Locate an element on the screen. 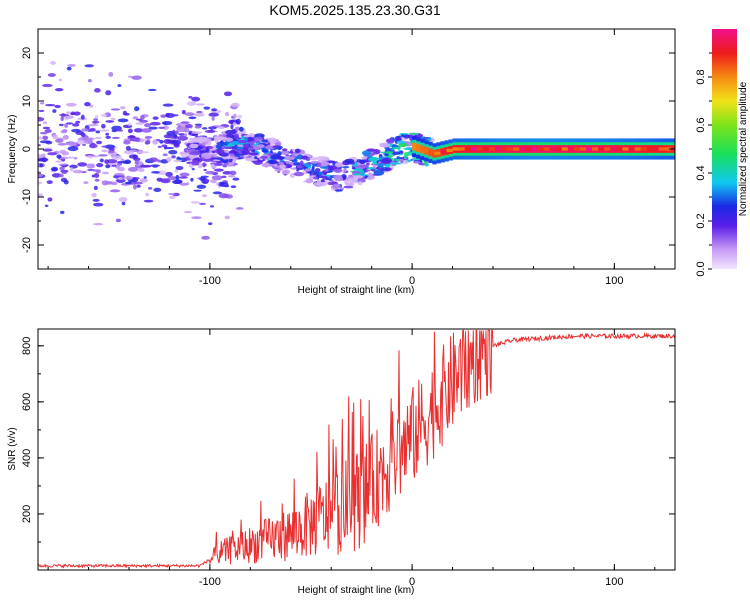 The image size is (750, 600). spectrogram-y-axis-label: Frequency (Hz) is located at coordinates (12, 149).